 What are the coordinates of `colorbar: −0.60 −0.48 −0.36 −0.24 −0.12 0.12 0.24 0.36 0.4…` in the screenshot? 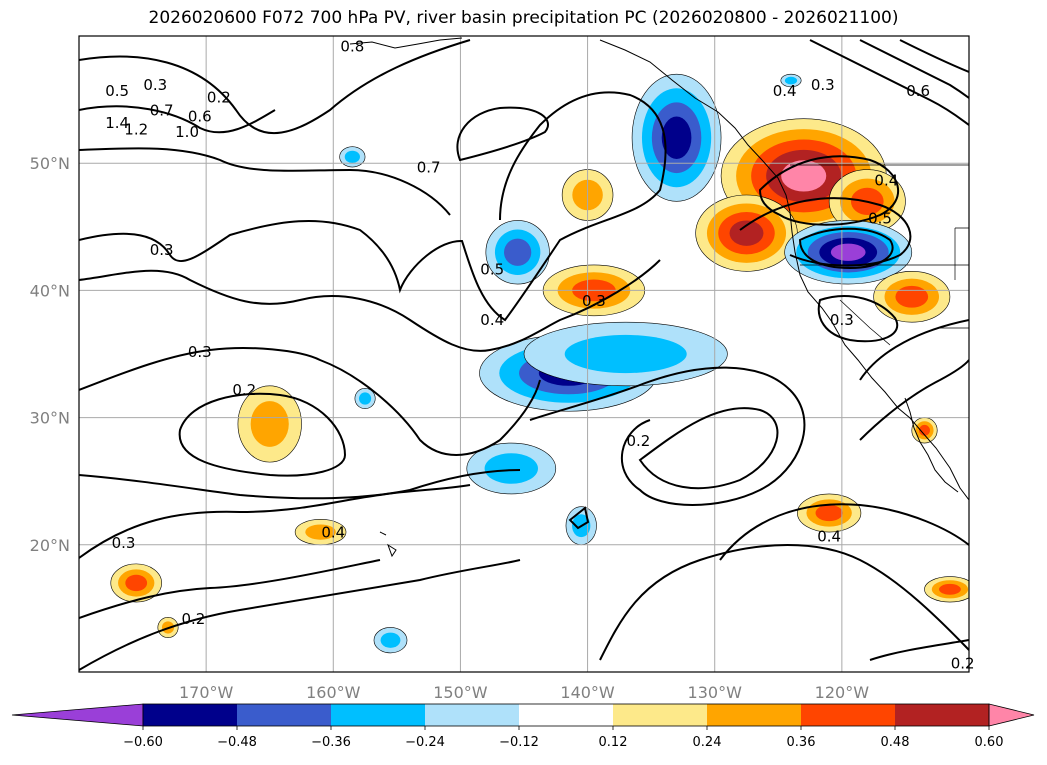 It's located at (523, 726).